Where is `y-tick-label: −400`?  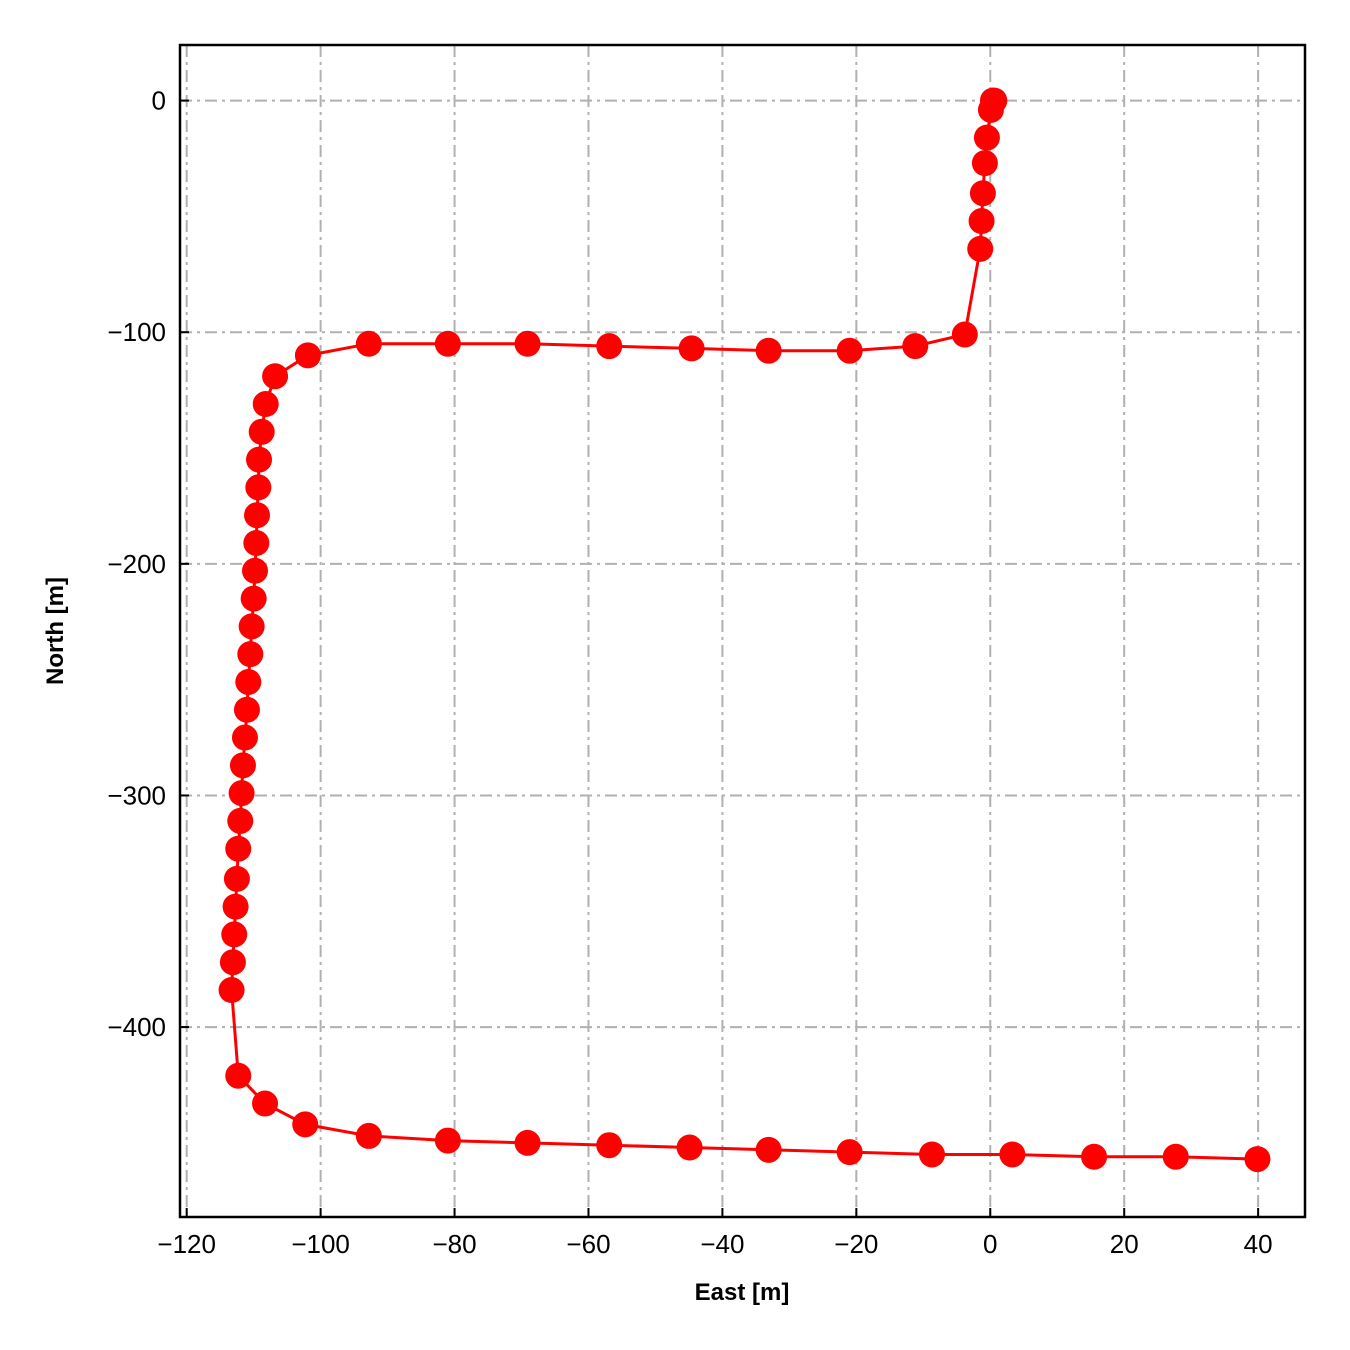 y-tick-label: −400 is located at coordinates (136, 1027).